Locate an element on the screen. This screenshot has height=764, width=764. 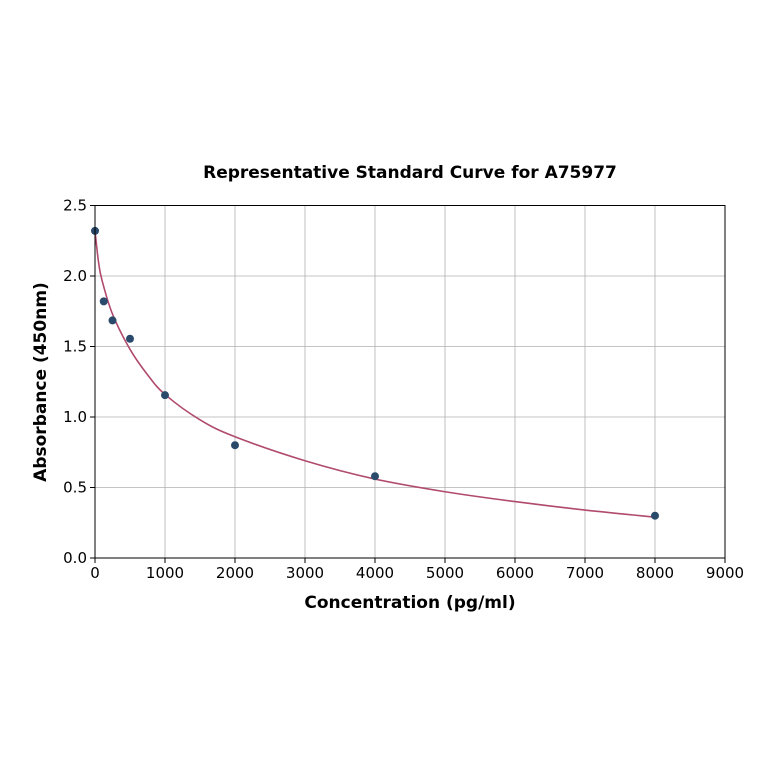
y-tick-label: 1.5 is located at coordinates (75, 347).